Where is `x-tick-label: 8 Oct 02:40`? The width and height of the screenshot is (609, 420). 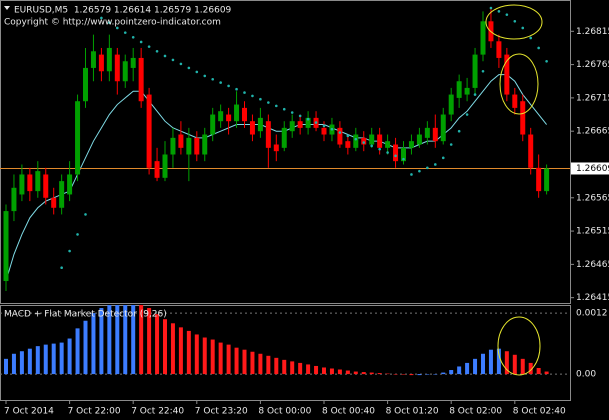 x-tick-label: 8 Oct 02:40 is located at coordinates (539, 412).